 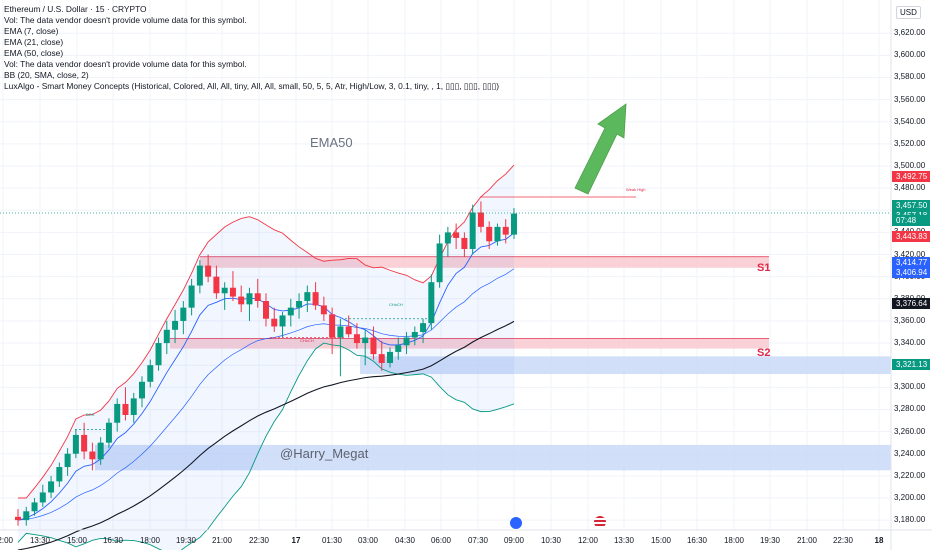 I want to click on price-tick-label: 3,600.00, so click(x=910, y=55).